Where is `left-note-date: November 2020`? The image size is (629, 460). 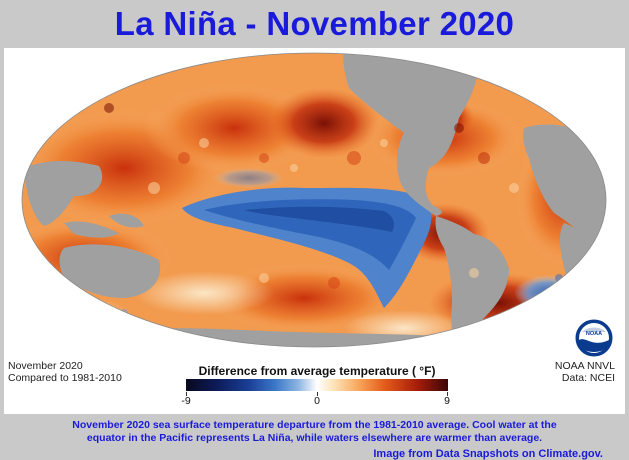
left-note-date: November 2020 is located at coordinates (45, 366).